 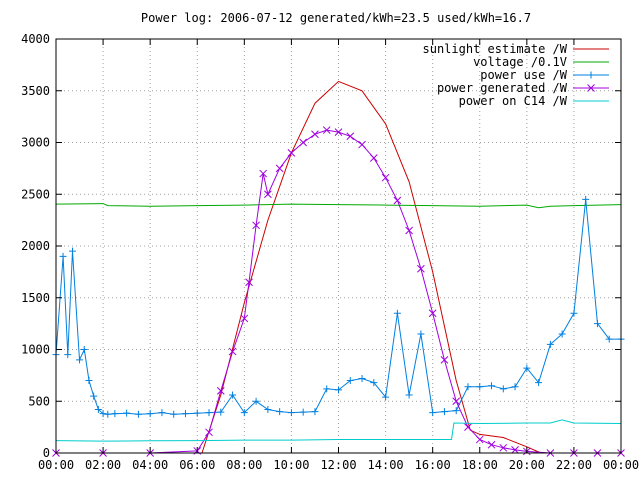 What do you see at coordinates (513, 101) in the screenshot?
I see `legend-label: power on C14 /W` at bounding box center [513, 101].